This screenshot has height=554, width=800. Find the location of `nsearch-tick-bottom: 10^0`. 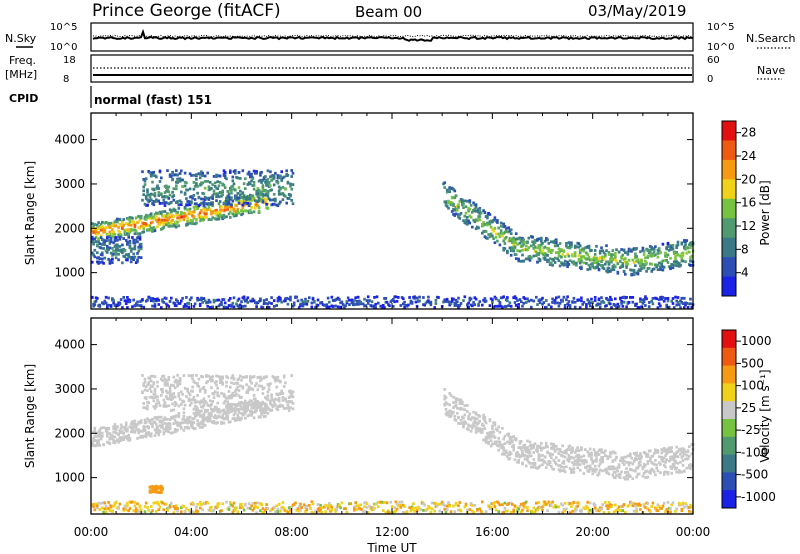

nsearch-tick-bottom: 10^0 is located at coordinates (720, 47).